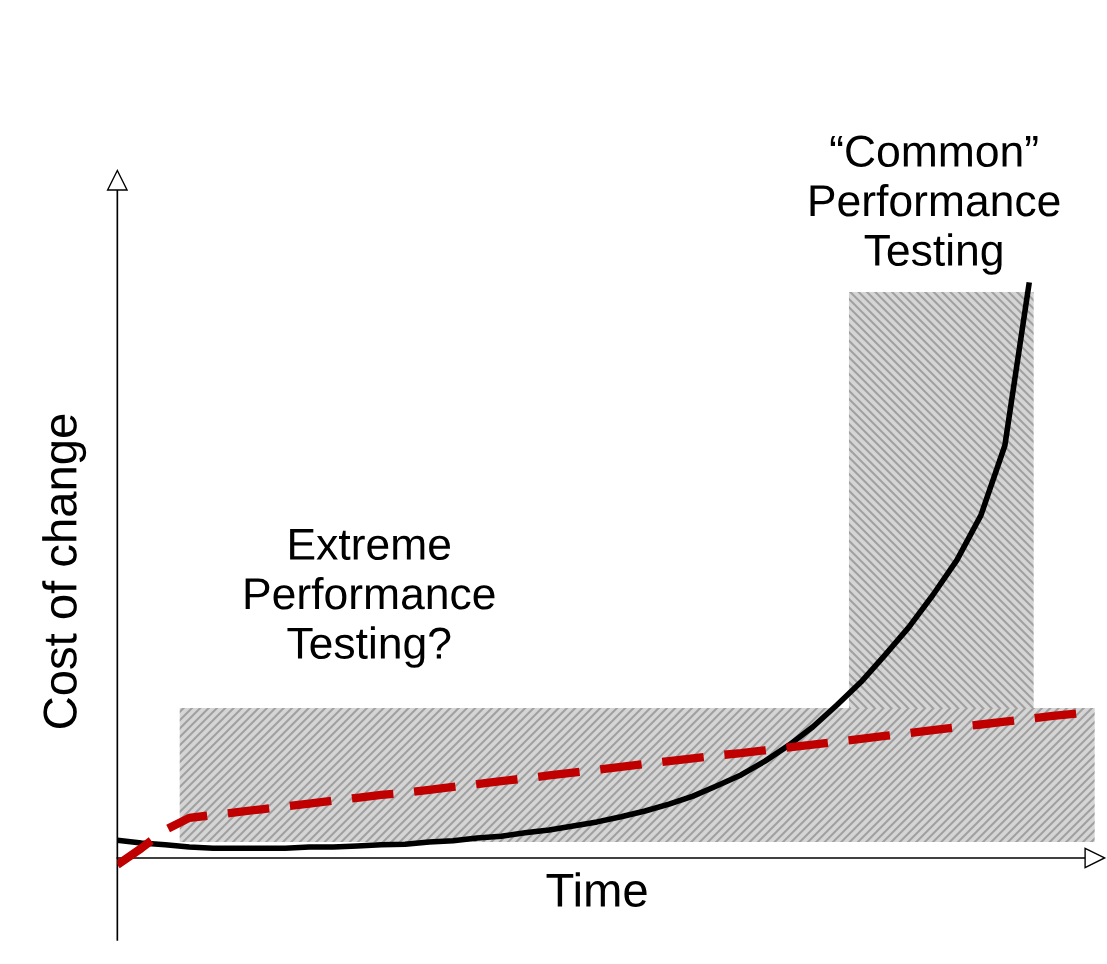  Describe the element at coordinates (596, 889) in the screenshot. I see `x-axis-title: Time` at that location.